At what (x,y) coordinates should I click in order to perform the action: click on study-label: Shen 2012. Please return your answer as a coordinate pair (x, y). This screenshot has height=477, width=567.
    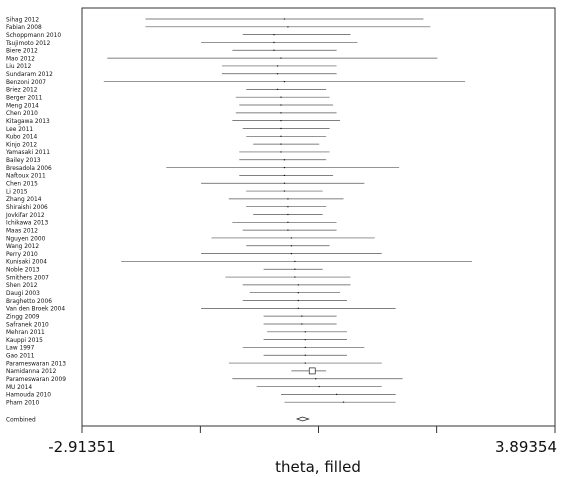
    Looking at the image, I should click on (22, 285).